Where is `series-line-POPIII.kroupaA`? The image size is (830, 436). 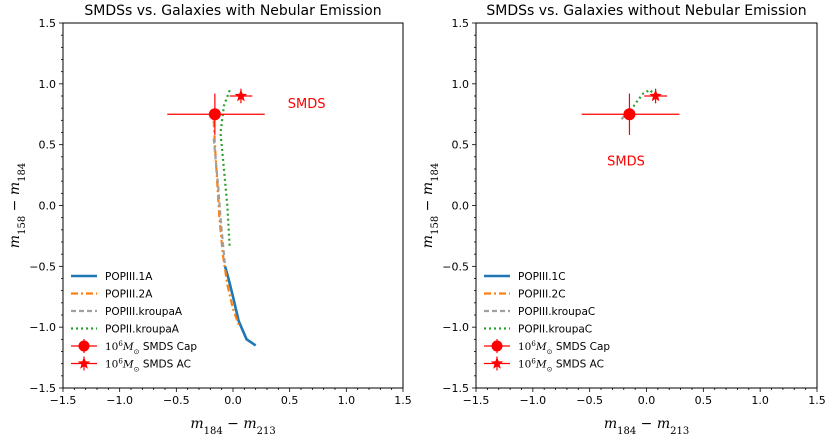 series-line-POPIII.kroupaA is located at coordinates (219, 202).